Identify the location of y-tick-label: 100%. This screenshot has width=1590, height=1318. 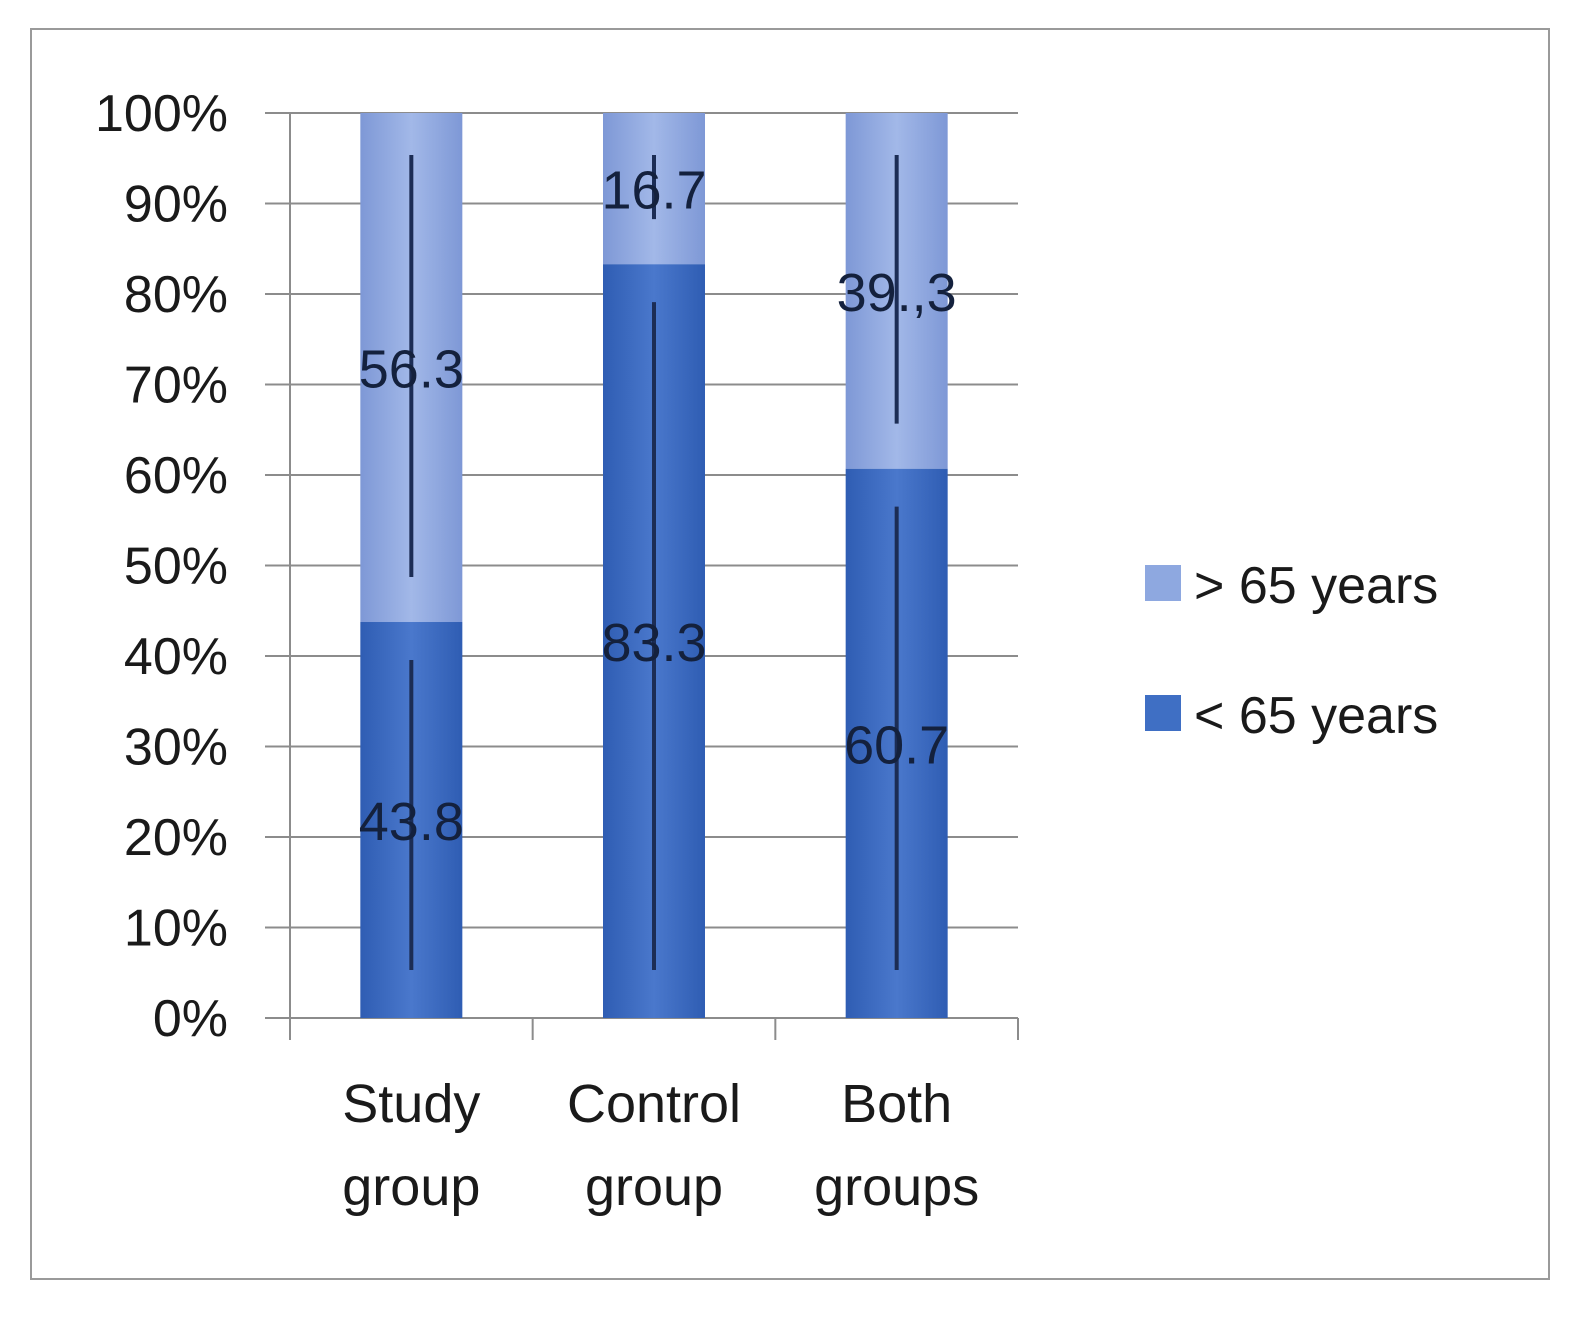
(161, 114).